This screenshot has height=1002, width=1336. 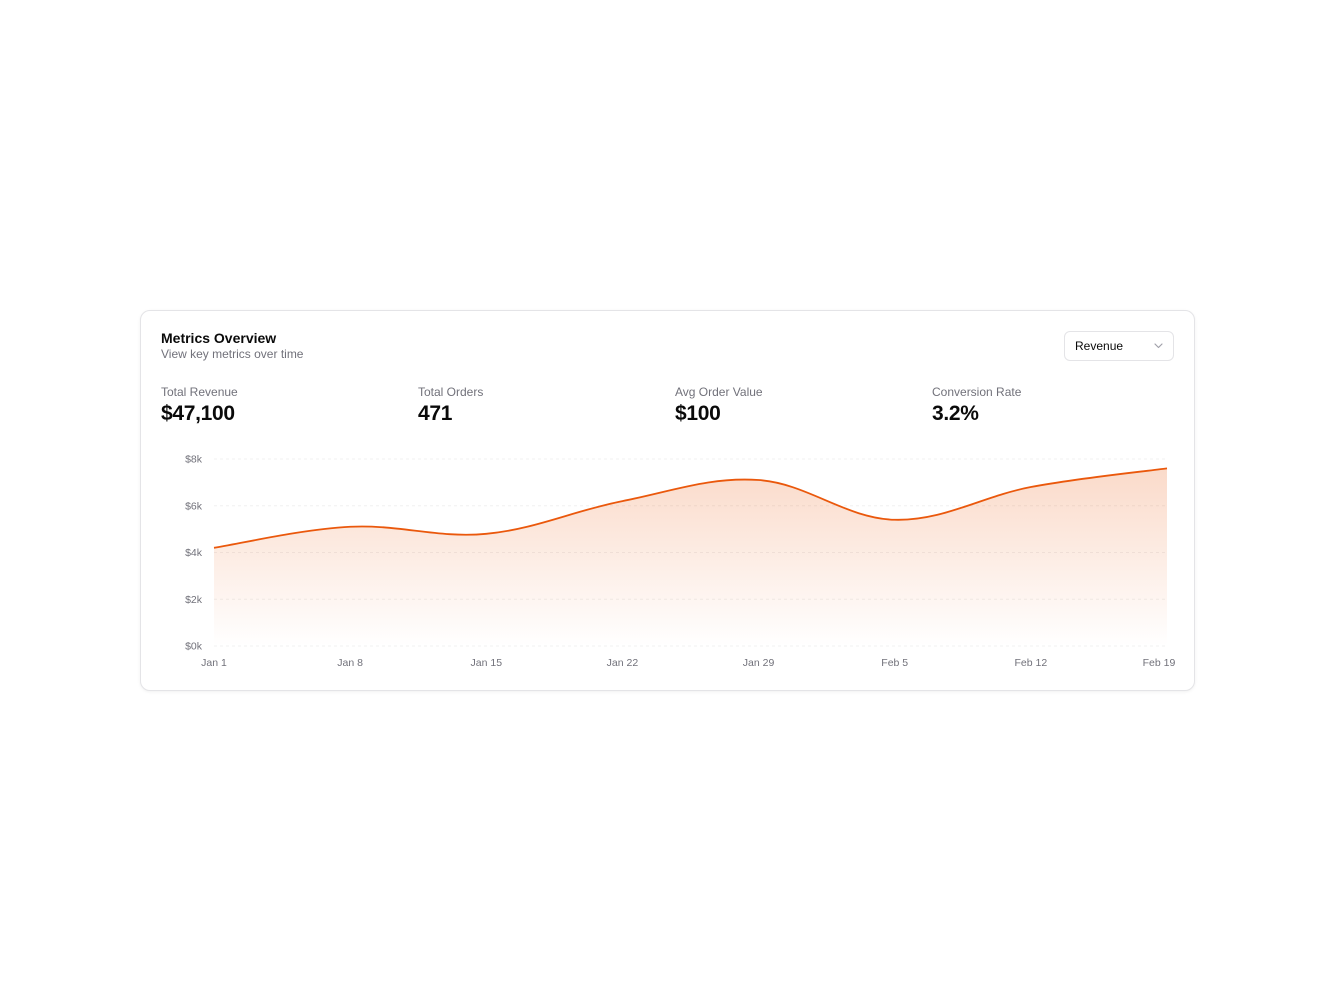 What do you see at coordinates (214, 663) in the screenshot?
I see `x-tick-label: Jan 1` at bounding box center [214, 663].